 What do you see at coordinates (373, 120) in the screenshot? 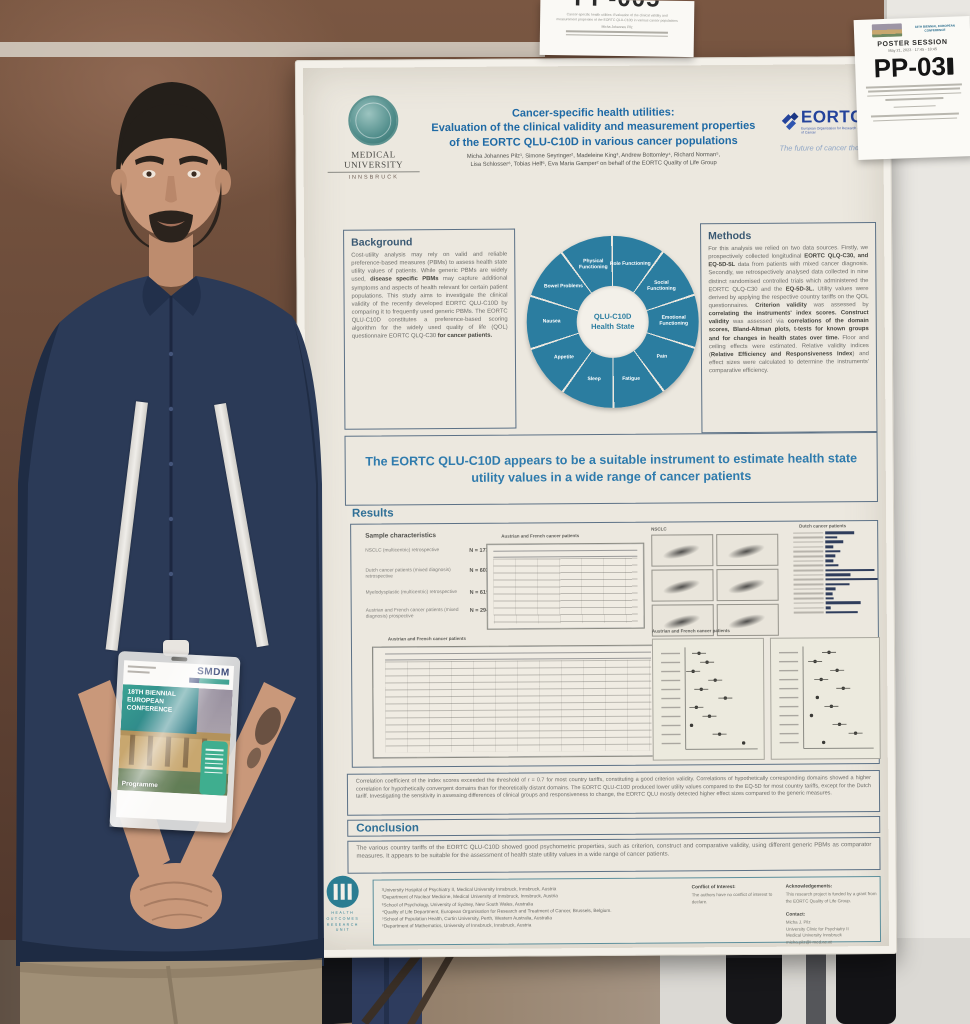
I see `university-seal-icon` at bounding box center [373, 120].